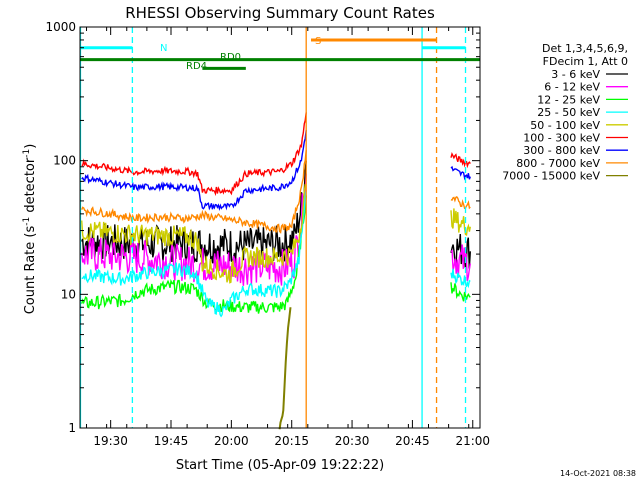 Image resolution: width=640 pixels, height=480 pixels. I want to click on chart-title: RHESSI Observing Summary Count Rates, so click(280, 13).